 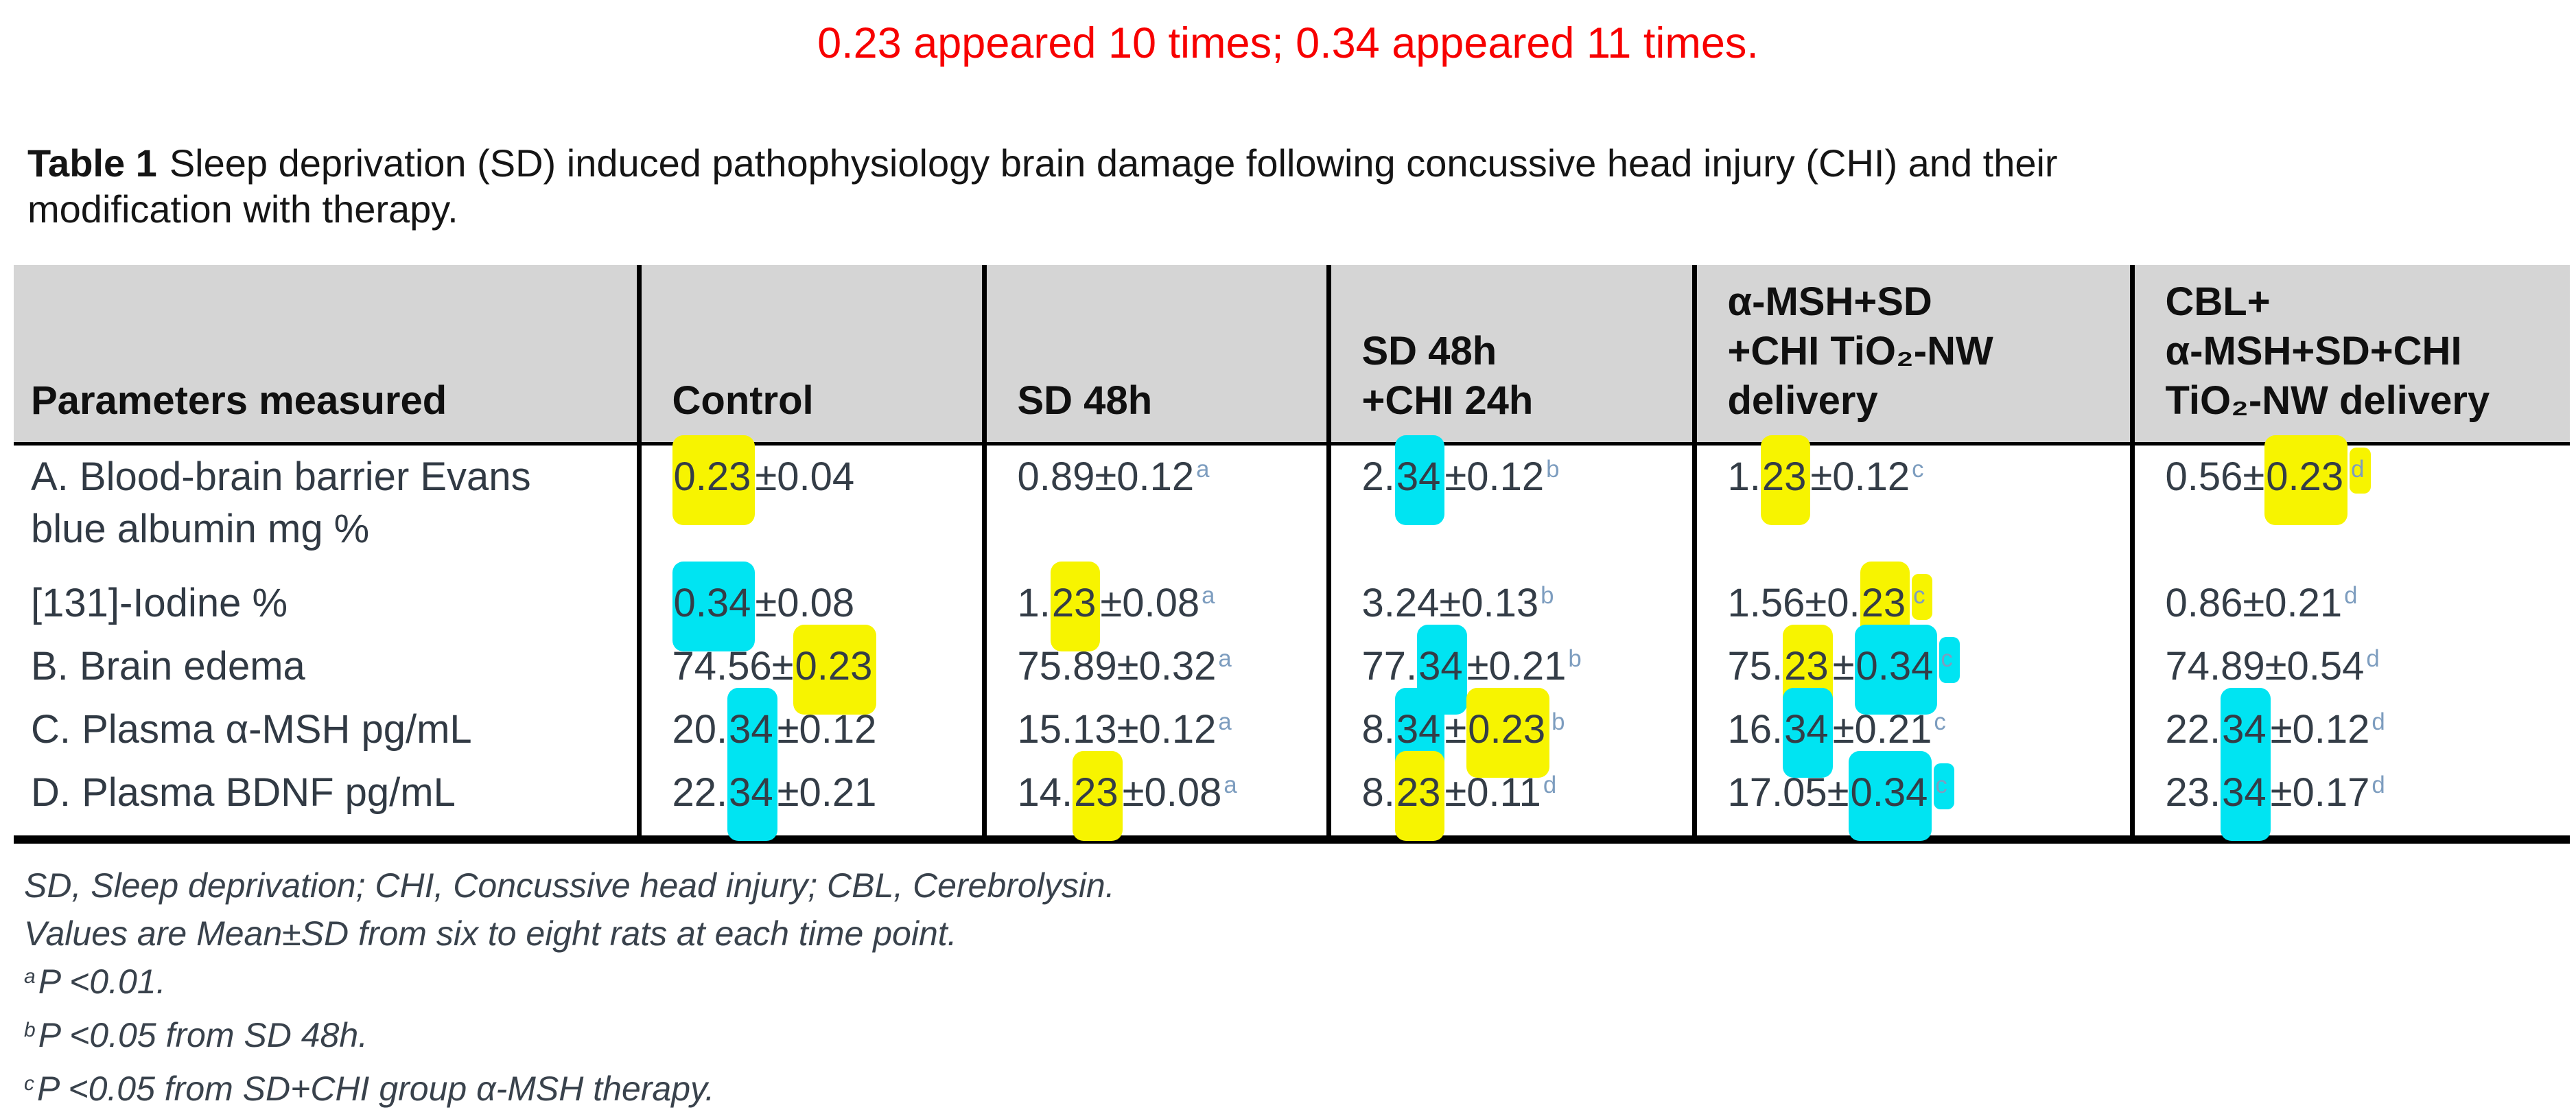 I want to click on row-label-line: A. Blood-brain barrier Evans, so click(x=281, y=476).